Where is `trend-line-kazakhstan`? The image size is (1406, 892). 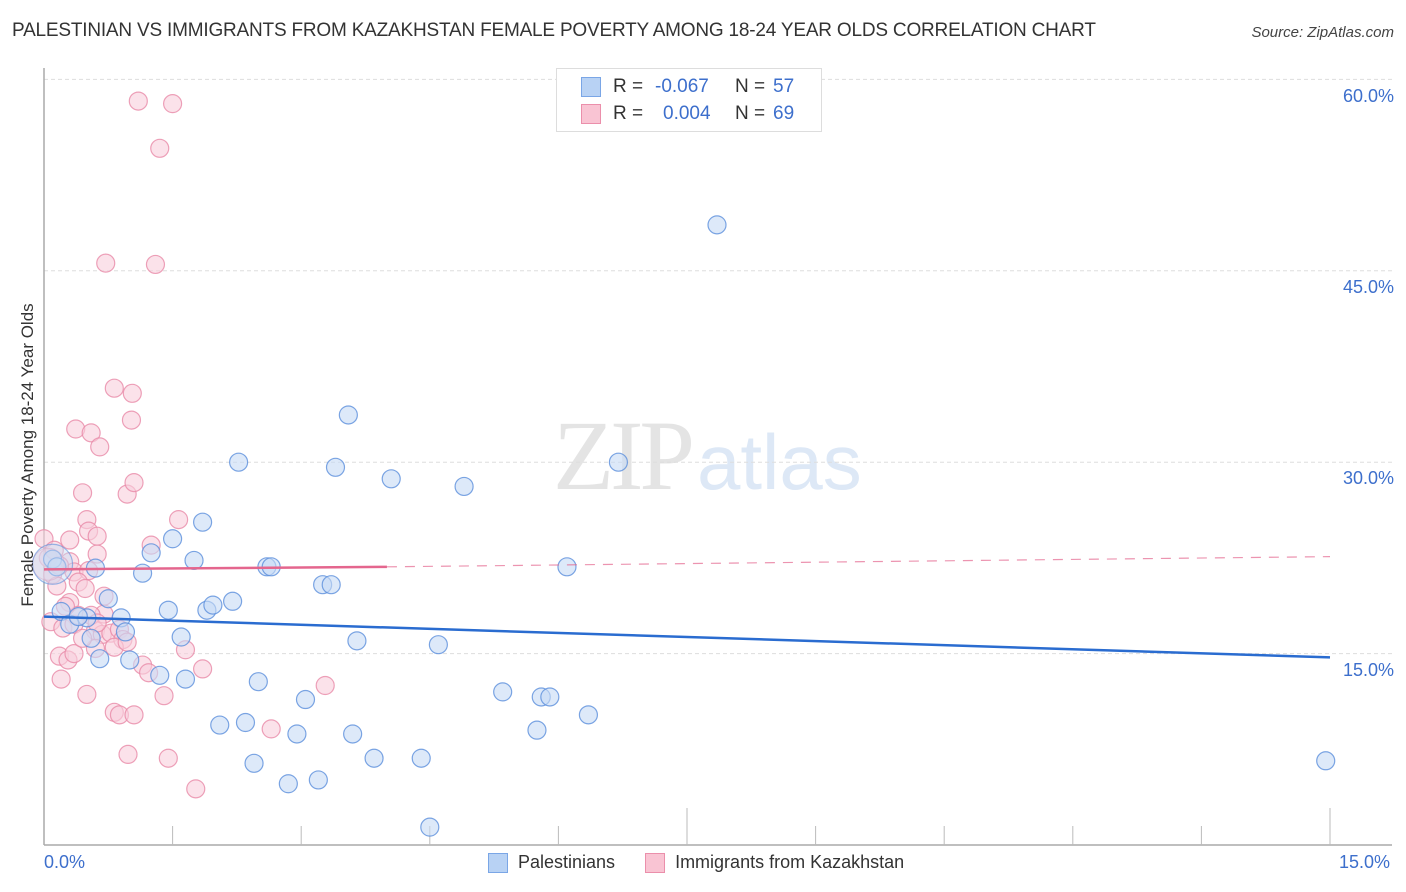 trend-line-kazakhstan is located at coordinates (215, 568).